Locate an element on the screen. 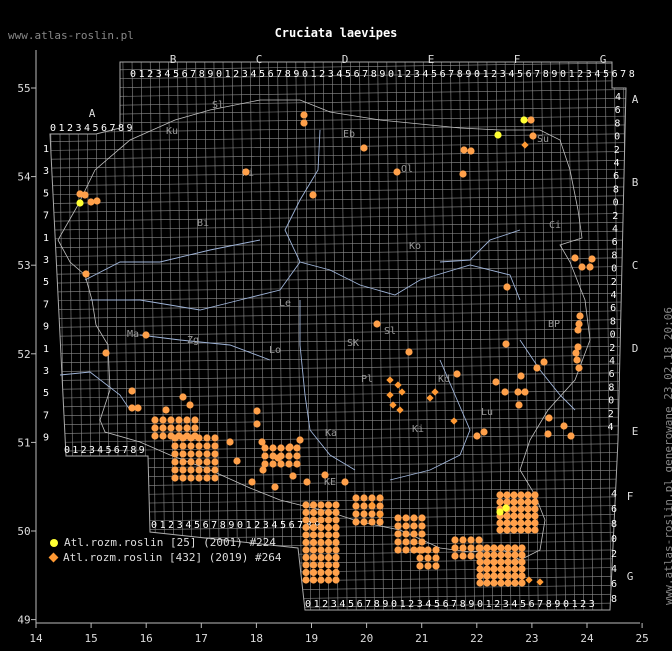 This screenshot has height=651, width=672. grid-column-digit: 8 is located at coordinates (463, 604).